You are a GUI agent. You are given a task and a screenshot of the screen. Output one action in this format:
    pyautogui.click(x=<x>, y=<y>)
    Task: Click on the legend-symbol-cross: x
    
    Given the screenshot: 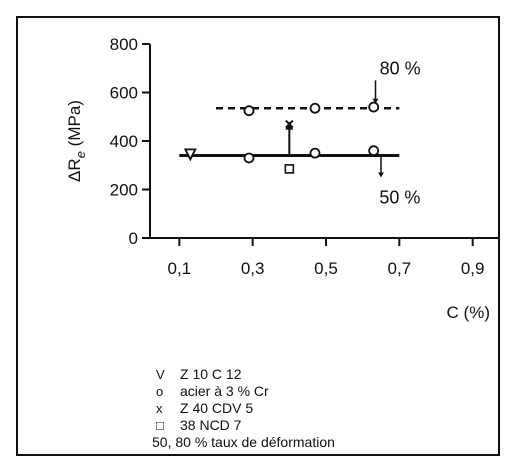 What is the action you would take?
    pyautogui.click(x=159, y=408)
    